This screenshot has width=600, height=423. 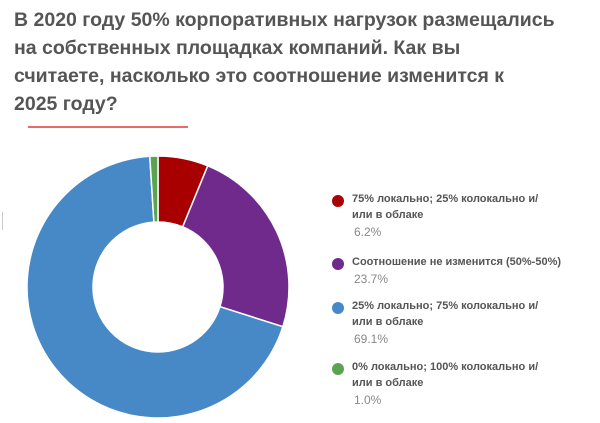 What do you see at coordinates (368, 232) in the screenshot?
I see `legend-value: 6.2%` at bounding box center [368, 232].